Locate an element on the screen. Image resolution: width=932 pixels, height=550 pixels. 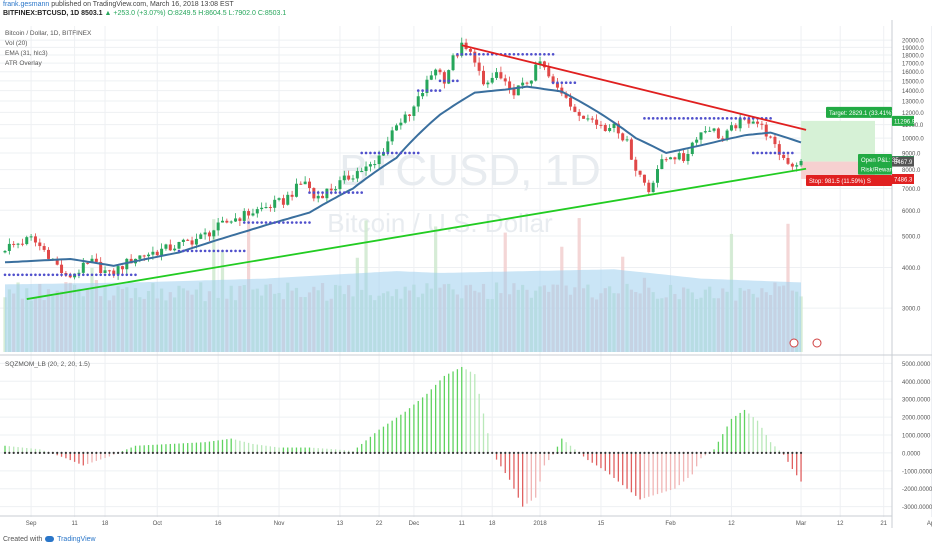
oscillator-label: SQZMOM_LB (20, 2, 20, 1.5) is located at coordinates (47, 364).